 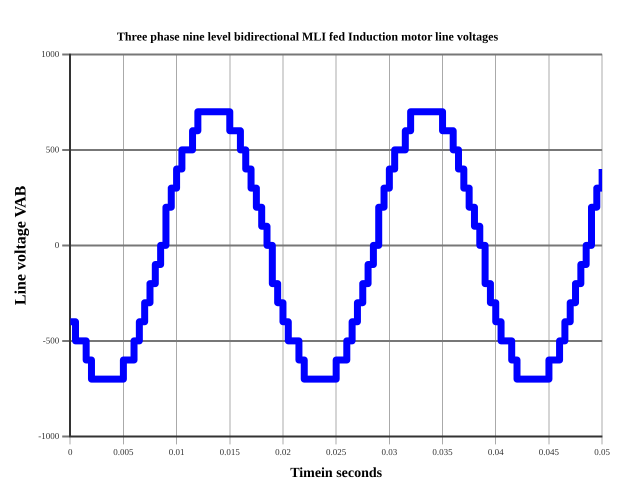 I want to click on x-tick-label: 0.02, so click(x=283, y=452).